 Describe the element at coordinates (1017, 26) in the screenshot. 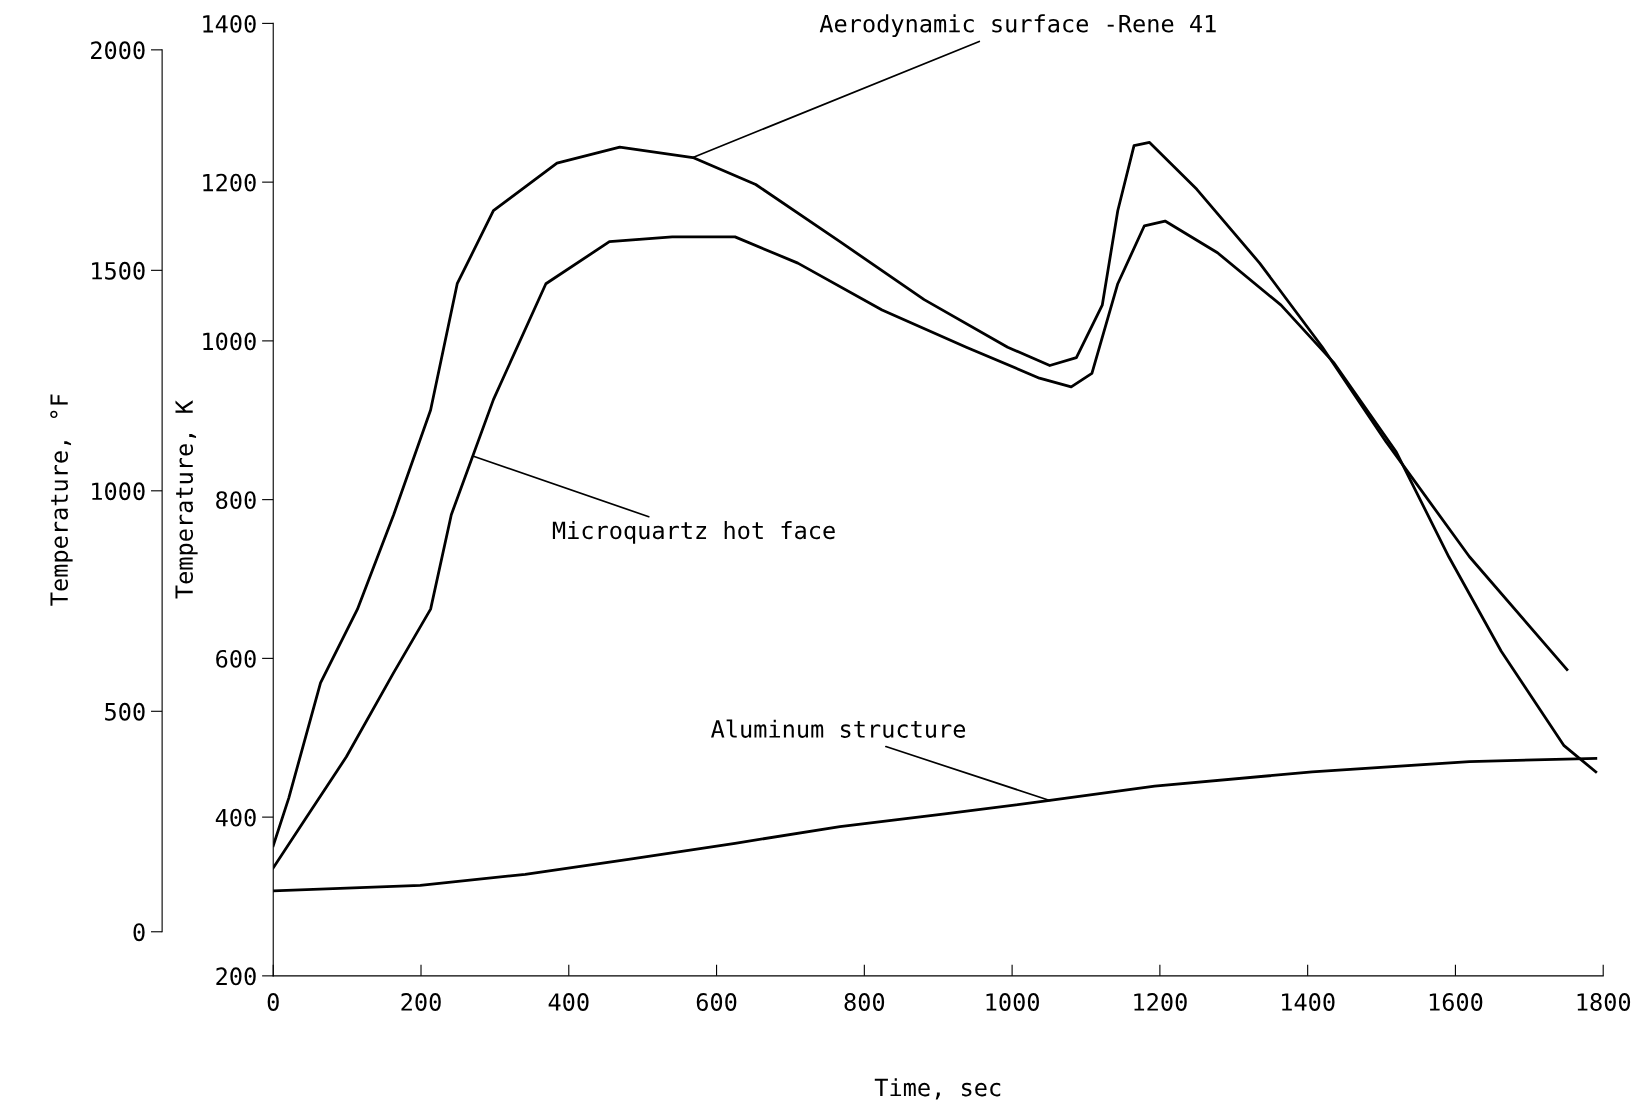

I see `annotation: Aerodynamic surface -Rene 41` at that location.